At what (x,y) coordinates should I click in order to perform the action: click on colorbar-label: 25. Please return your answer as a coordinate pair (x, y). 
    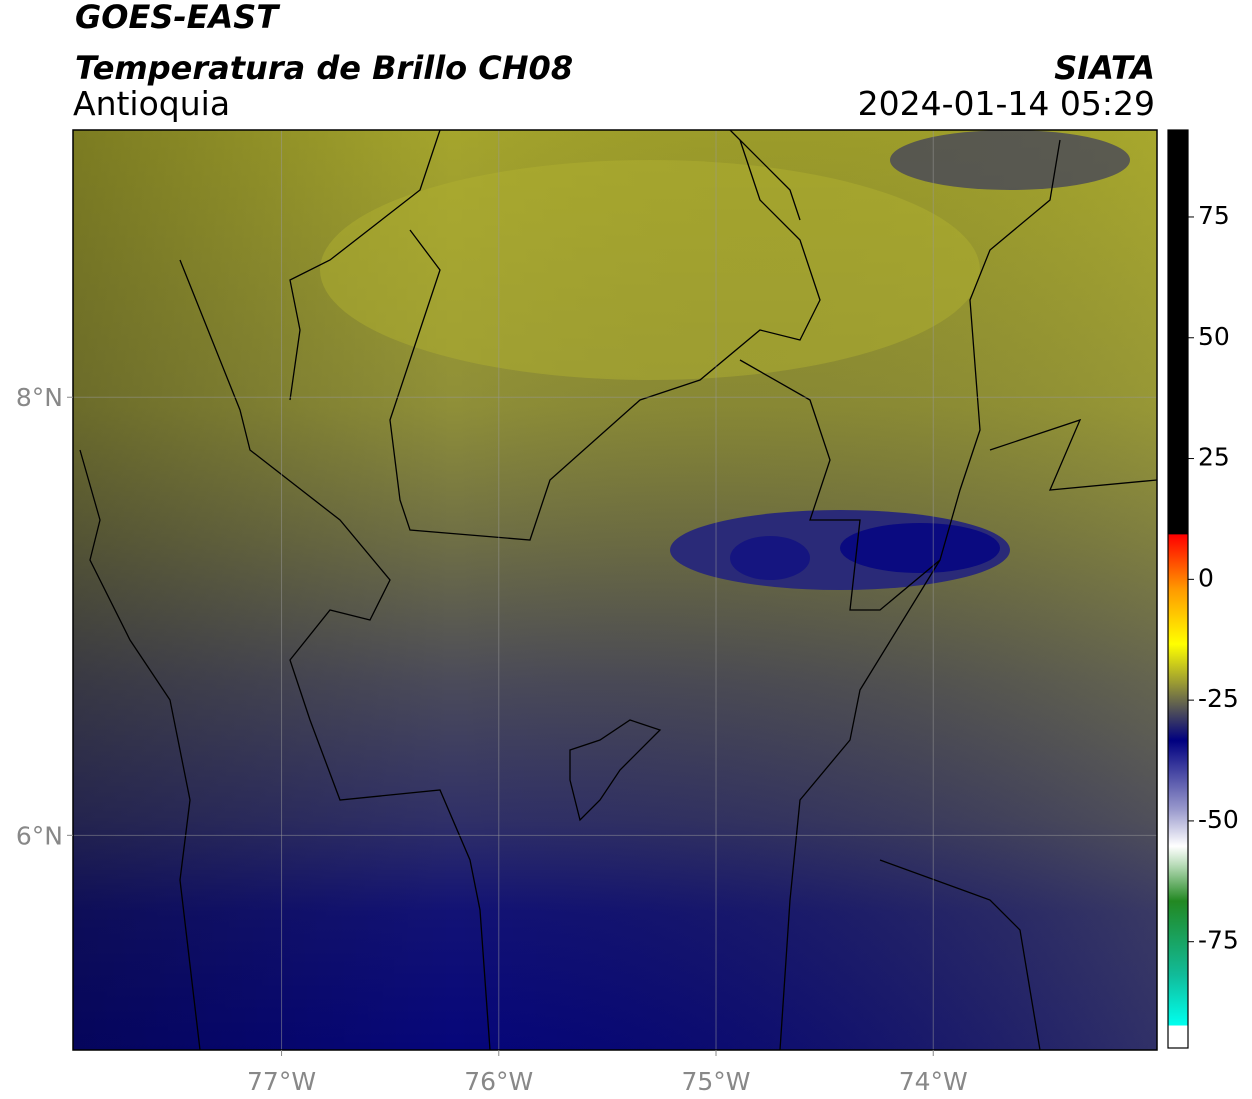
    Looking at the image, I should click on (1214, 457).